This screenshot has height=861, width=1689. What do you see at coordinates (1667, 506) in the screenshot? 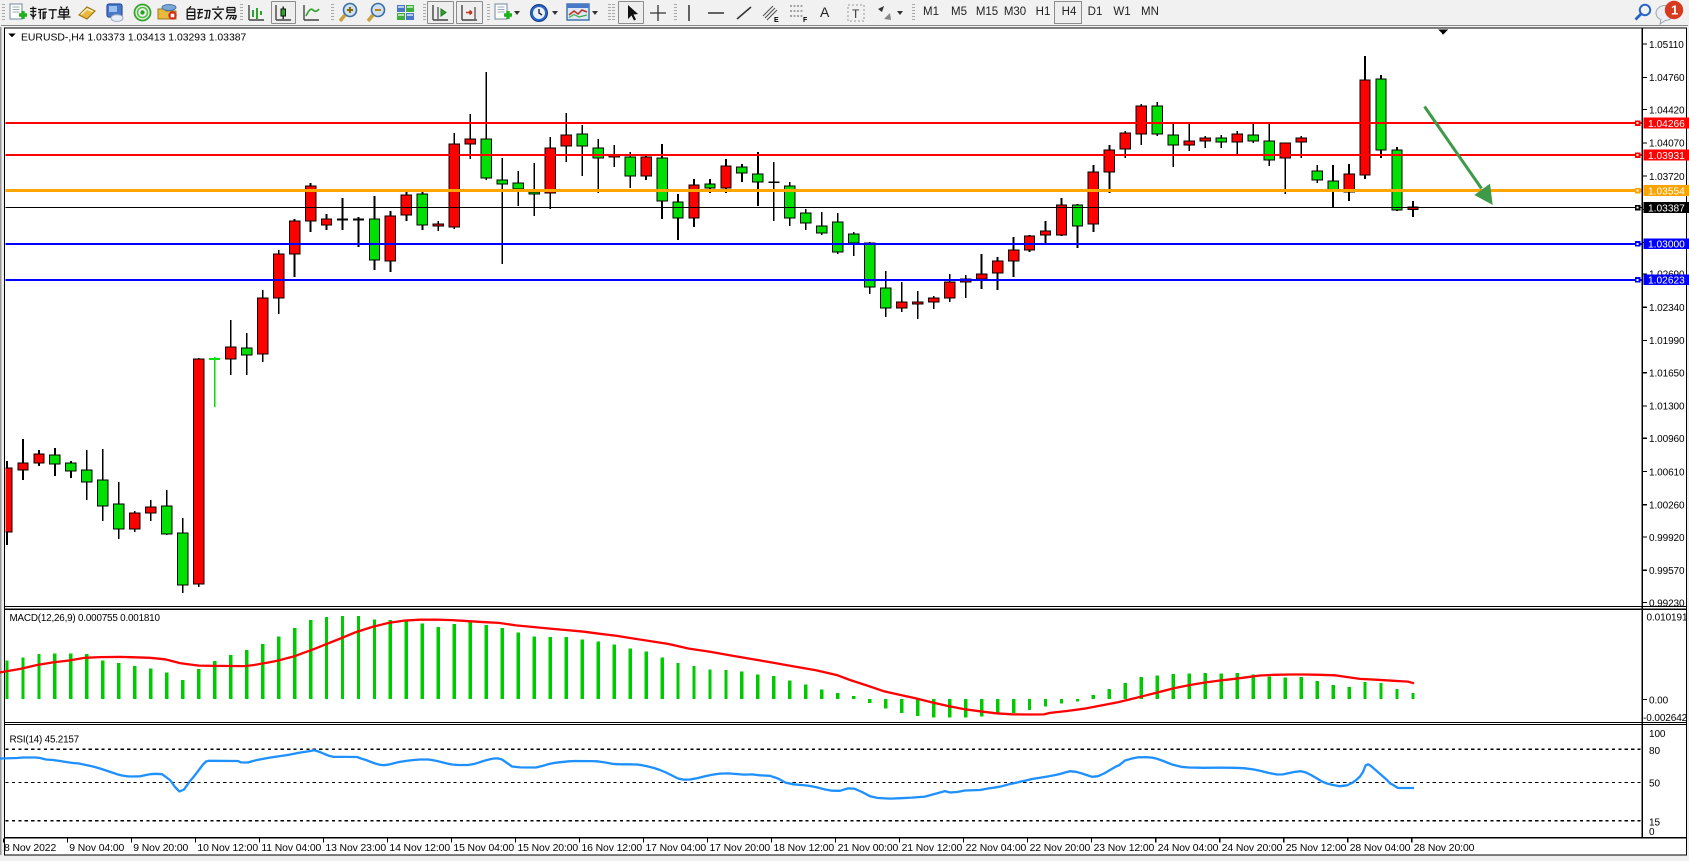
I see `svg-text: 1.00260` at bounding box center [1667, 506].